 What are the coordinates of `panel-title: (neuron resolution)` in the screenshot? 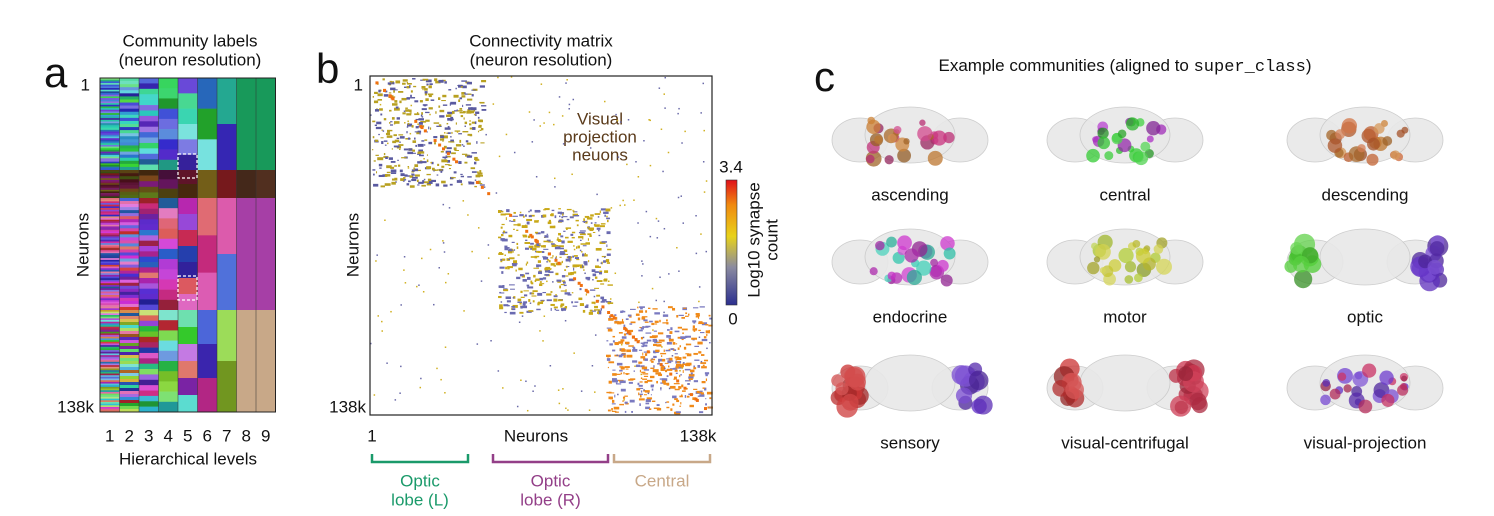 It's located at (541, 59).